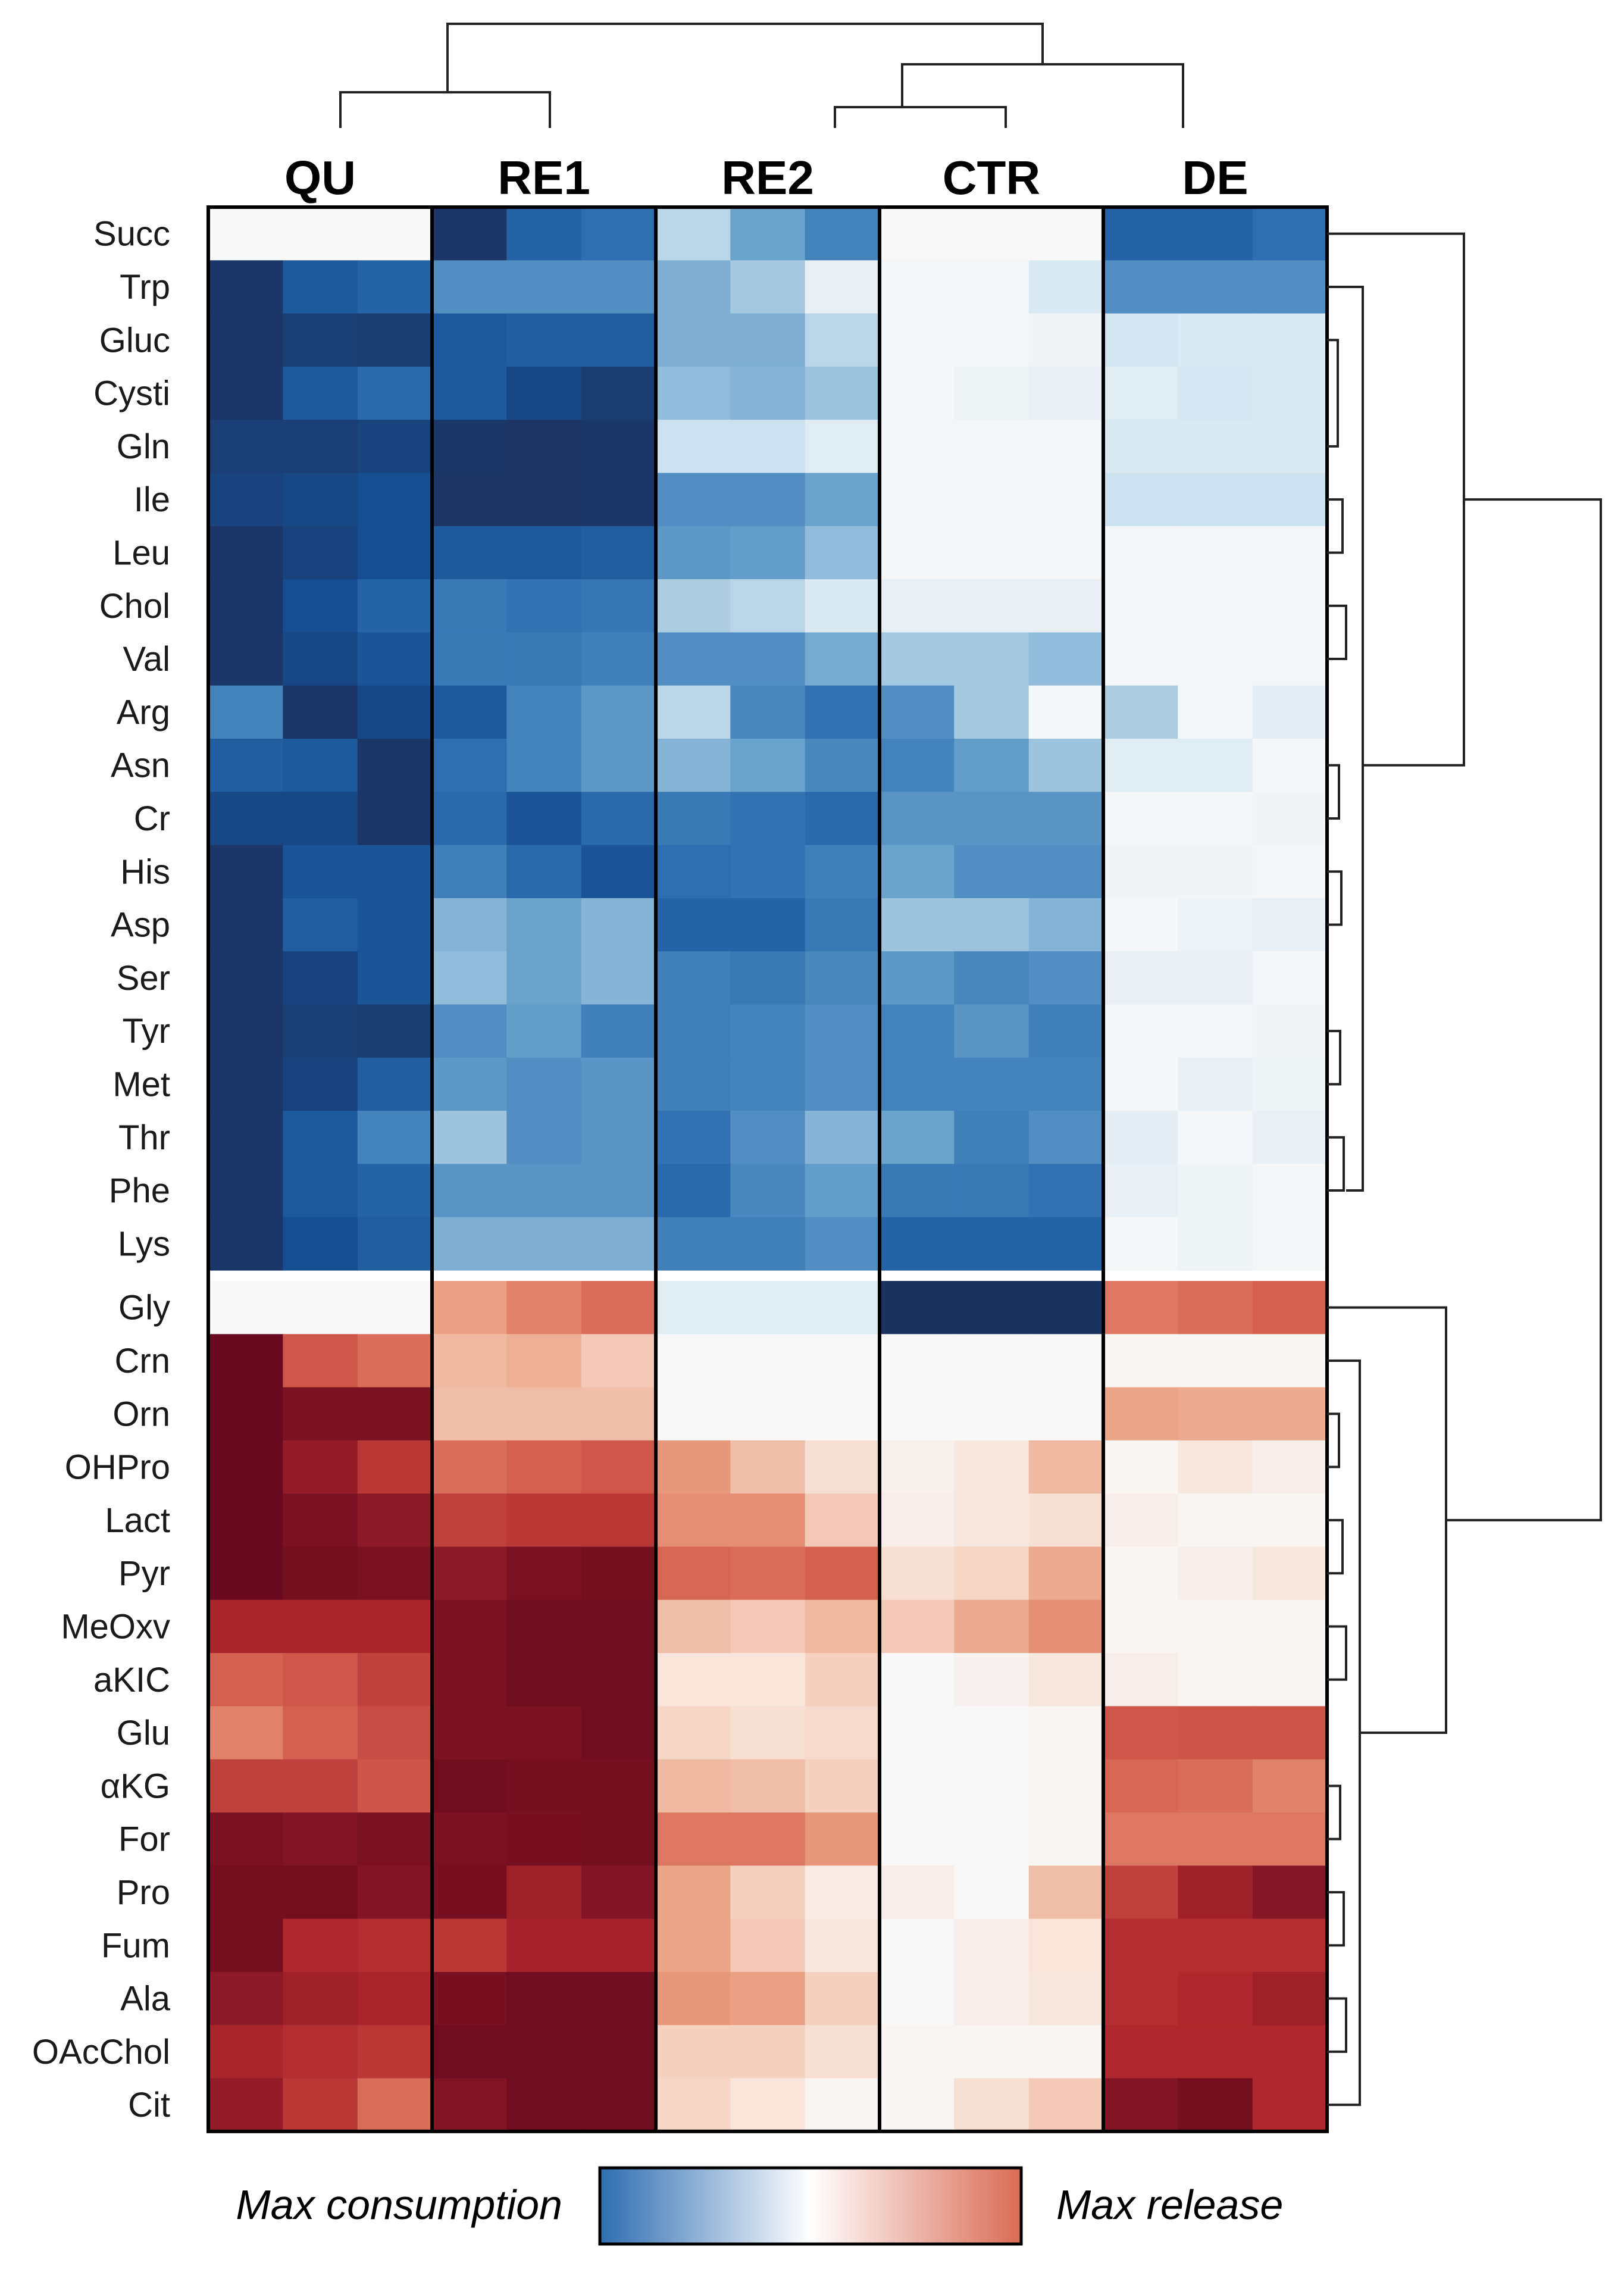  I want to click on dendrogram-branch, so click(920, 117).